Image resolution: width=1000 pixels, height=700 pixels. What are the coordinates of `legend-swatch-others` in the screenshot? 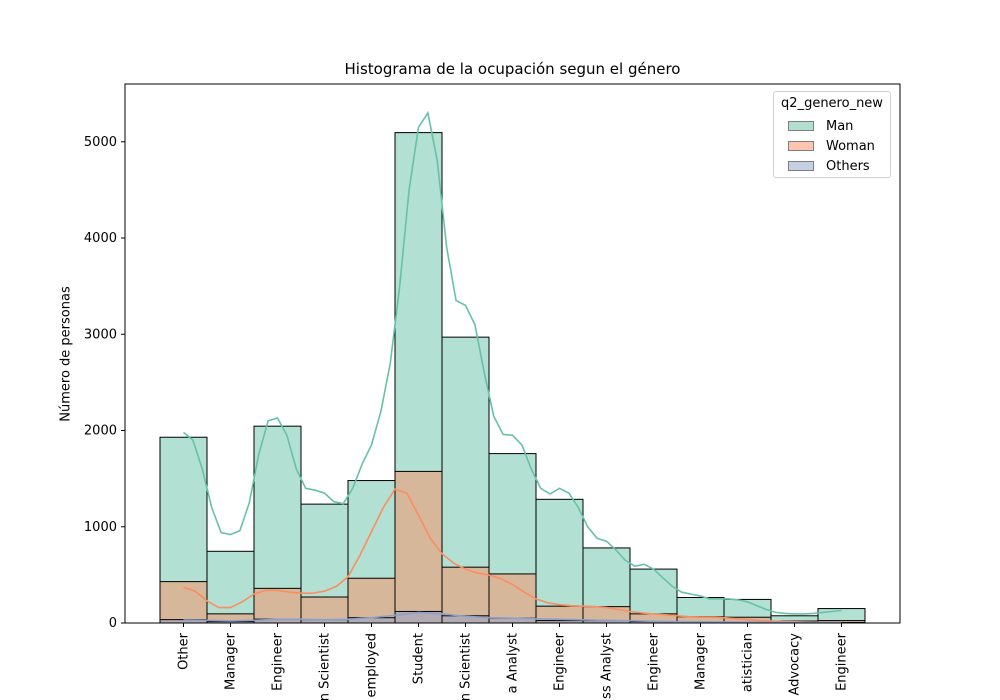 It's located at (801, 166).